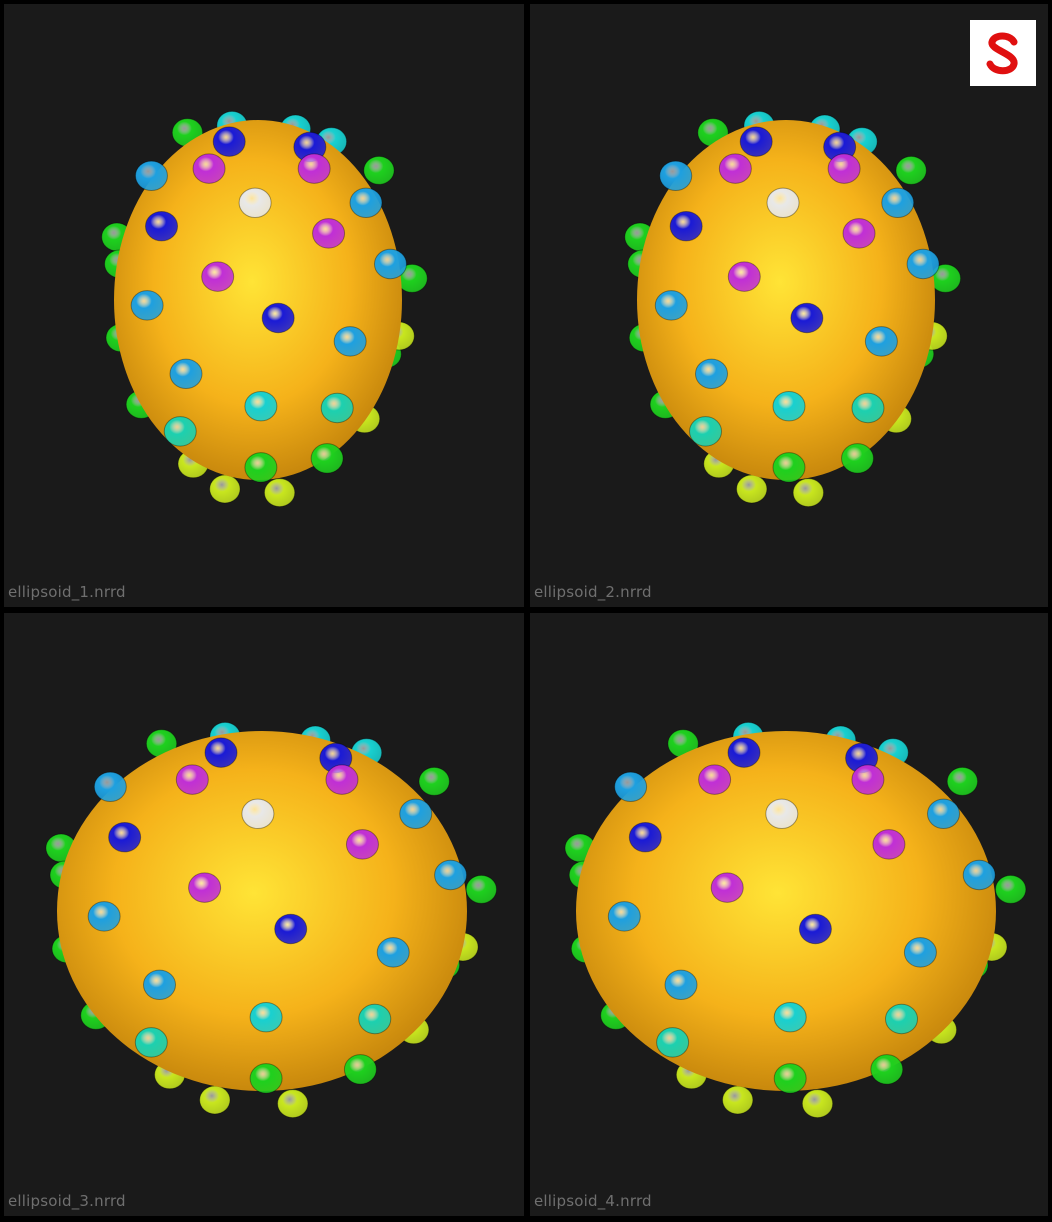 The height and width of the screenshot is (1222, 1052). What do you see at coordinates (67, 592) in the screenshot?
I see `viewport-label: ellipsoid_1.nrrd` at bounding box center [67, 592].